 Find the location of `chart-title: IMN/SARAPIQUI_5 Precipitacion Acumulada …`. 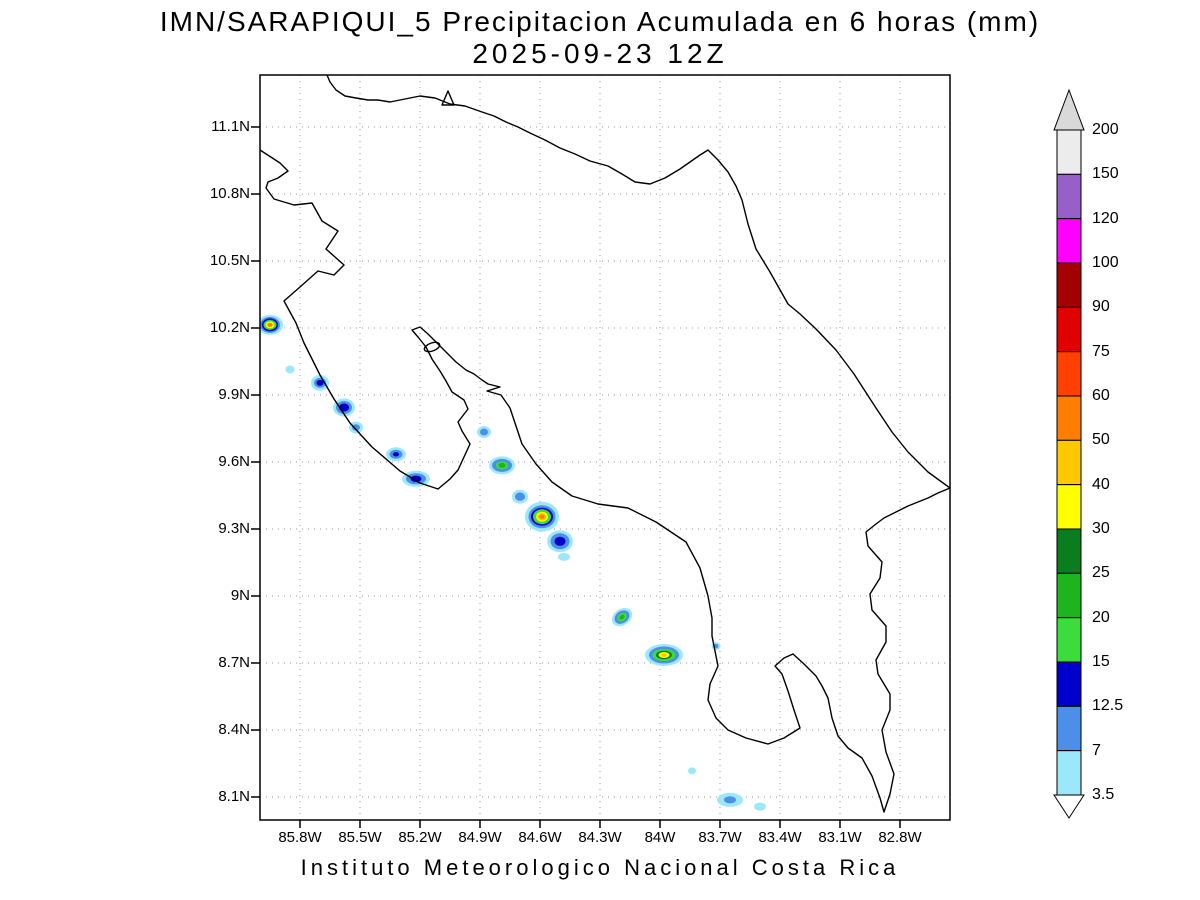

chart-title: IMN/SARAPIQUI_5 Precipitacion Acumulada … is located at coordinates (600, 21).